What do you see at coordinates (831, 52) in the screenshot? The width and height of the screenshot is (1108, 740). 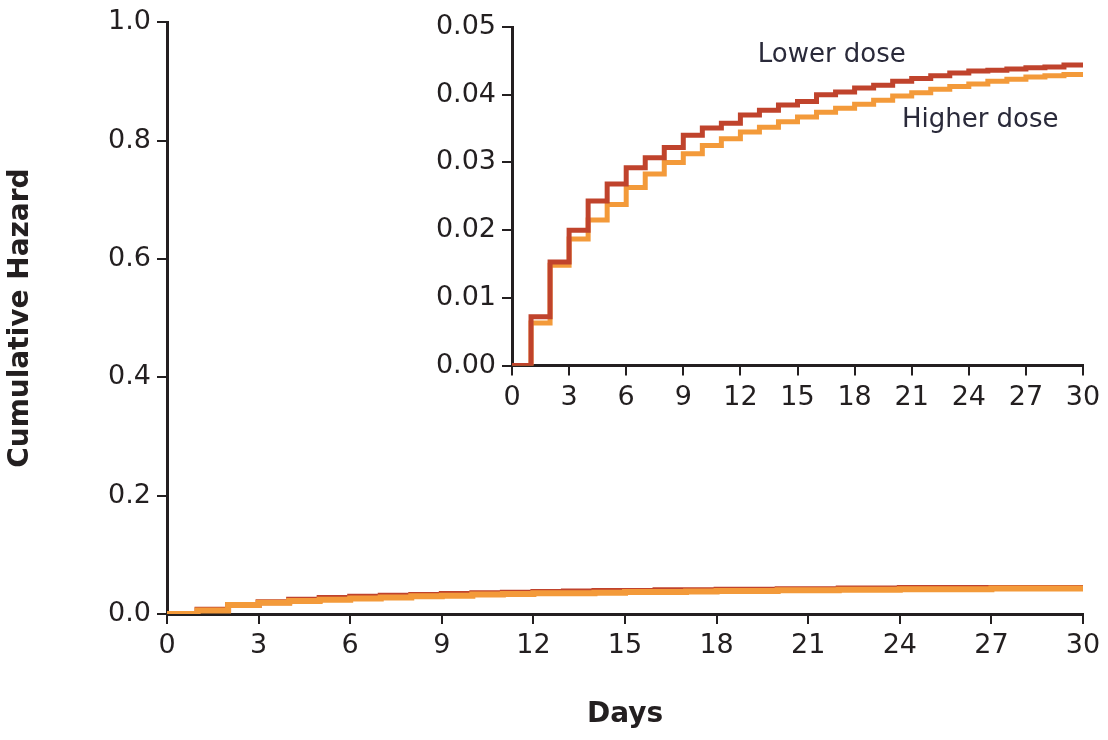 I see `series-label: Lower dose` at bounding box center [831, 52].